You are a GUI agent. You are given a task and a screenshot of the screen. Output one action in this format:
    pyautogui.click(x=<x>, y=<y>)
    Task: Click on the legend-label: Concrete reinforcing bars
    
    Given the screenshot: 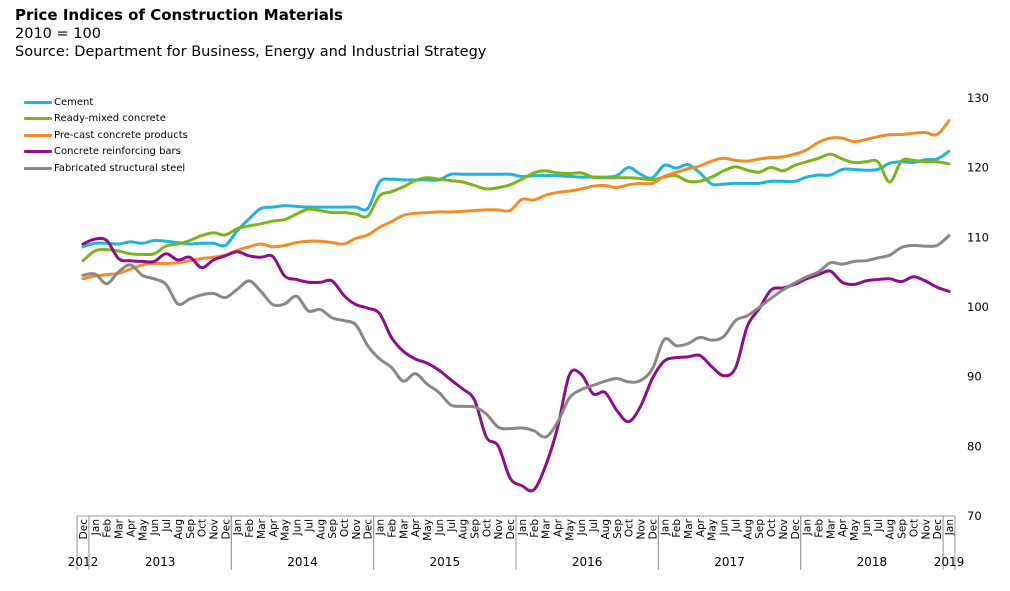 What is the action you would take?
    pyautogui.click(x=117, y=152)
    